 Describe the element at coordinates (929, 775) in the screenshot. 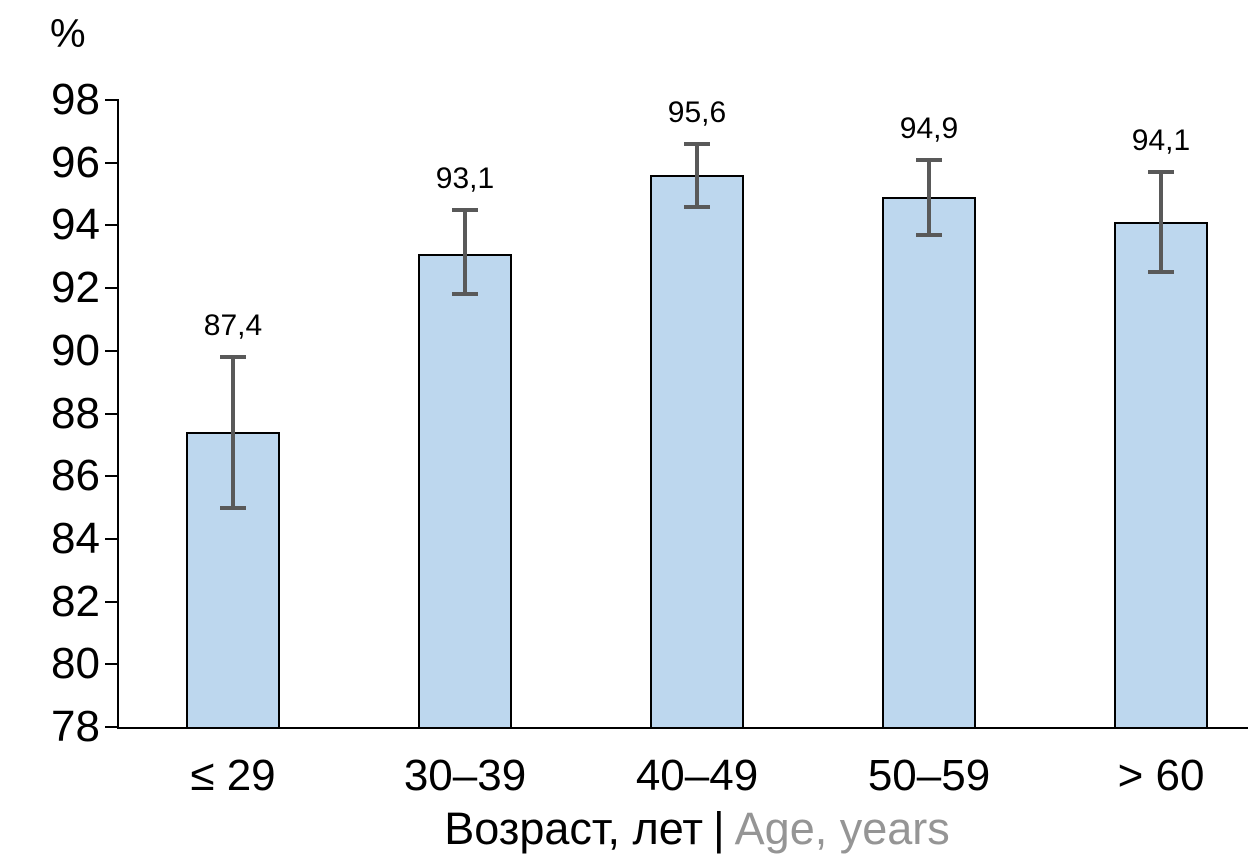

I see `x-tick-label: 50–59` at that location.